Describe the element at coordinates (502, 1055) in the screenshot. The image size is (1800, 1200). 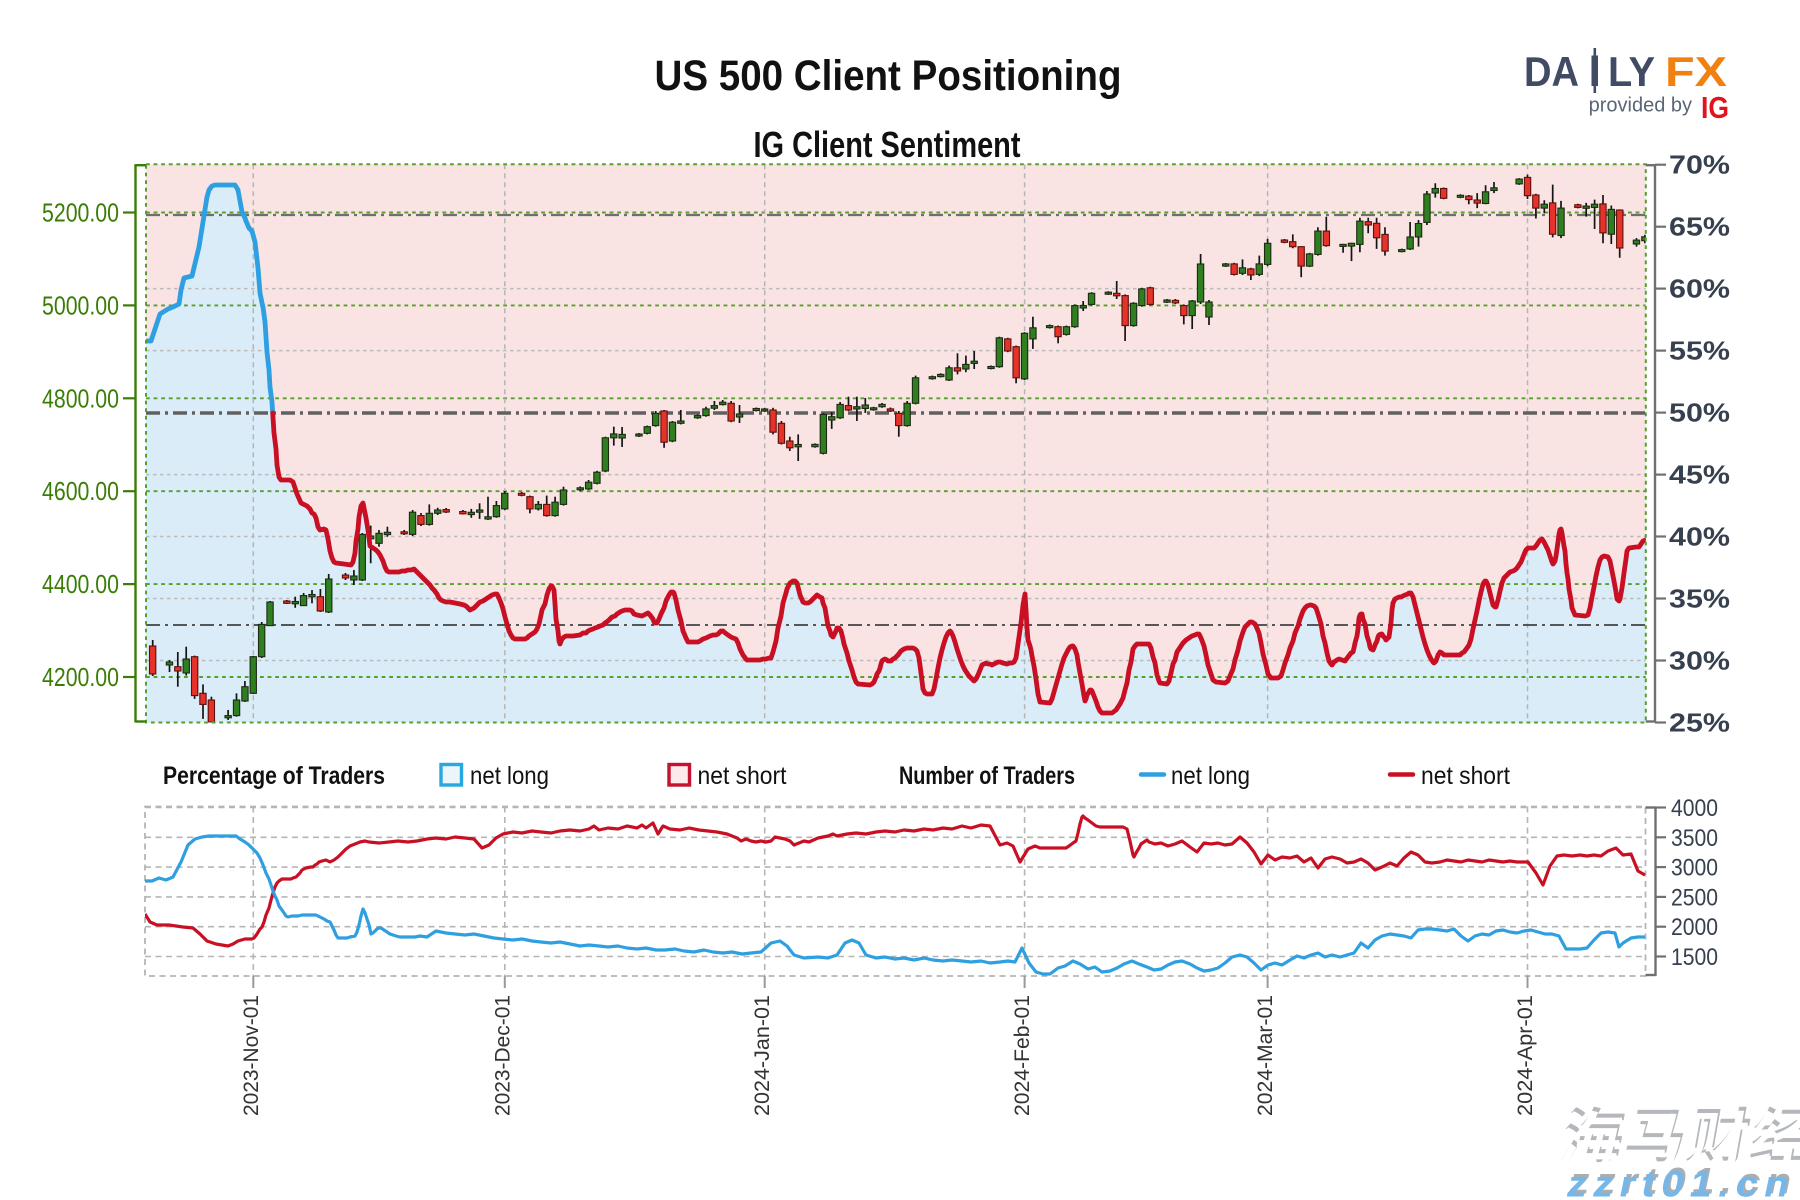
I see `svg-text: 2023-Dec-01` at that location.